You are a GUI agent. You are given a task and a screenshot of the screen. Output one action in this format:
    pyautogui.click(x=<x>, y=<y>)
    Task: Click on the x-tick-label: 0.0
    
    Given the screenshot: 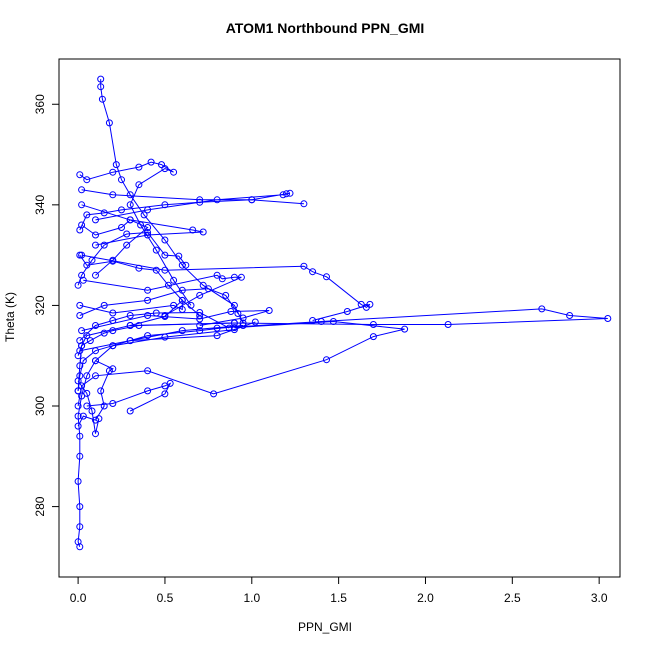 What is the action you would take?
    pyautogui.click(x=78, y=598)
    